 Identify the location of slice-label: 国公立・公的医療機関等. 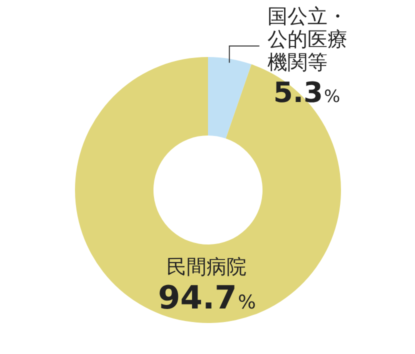
(307, 39).